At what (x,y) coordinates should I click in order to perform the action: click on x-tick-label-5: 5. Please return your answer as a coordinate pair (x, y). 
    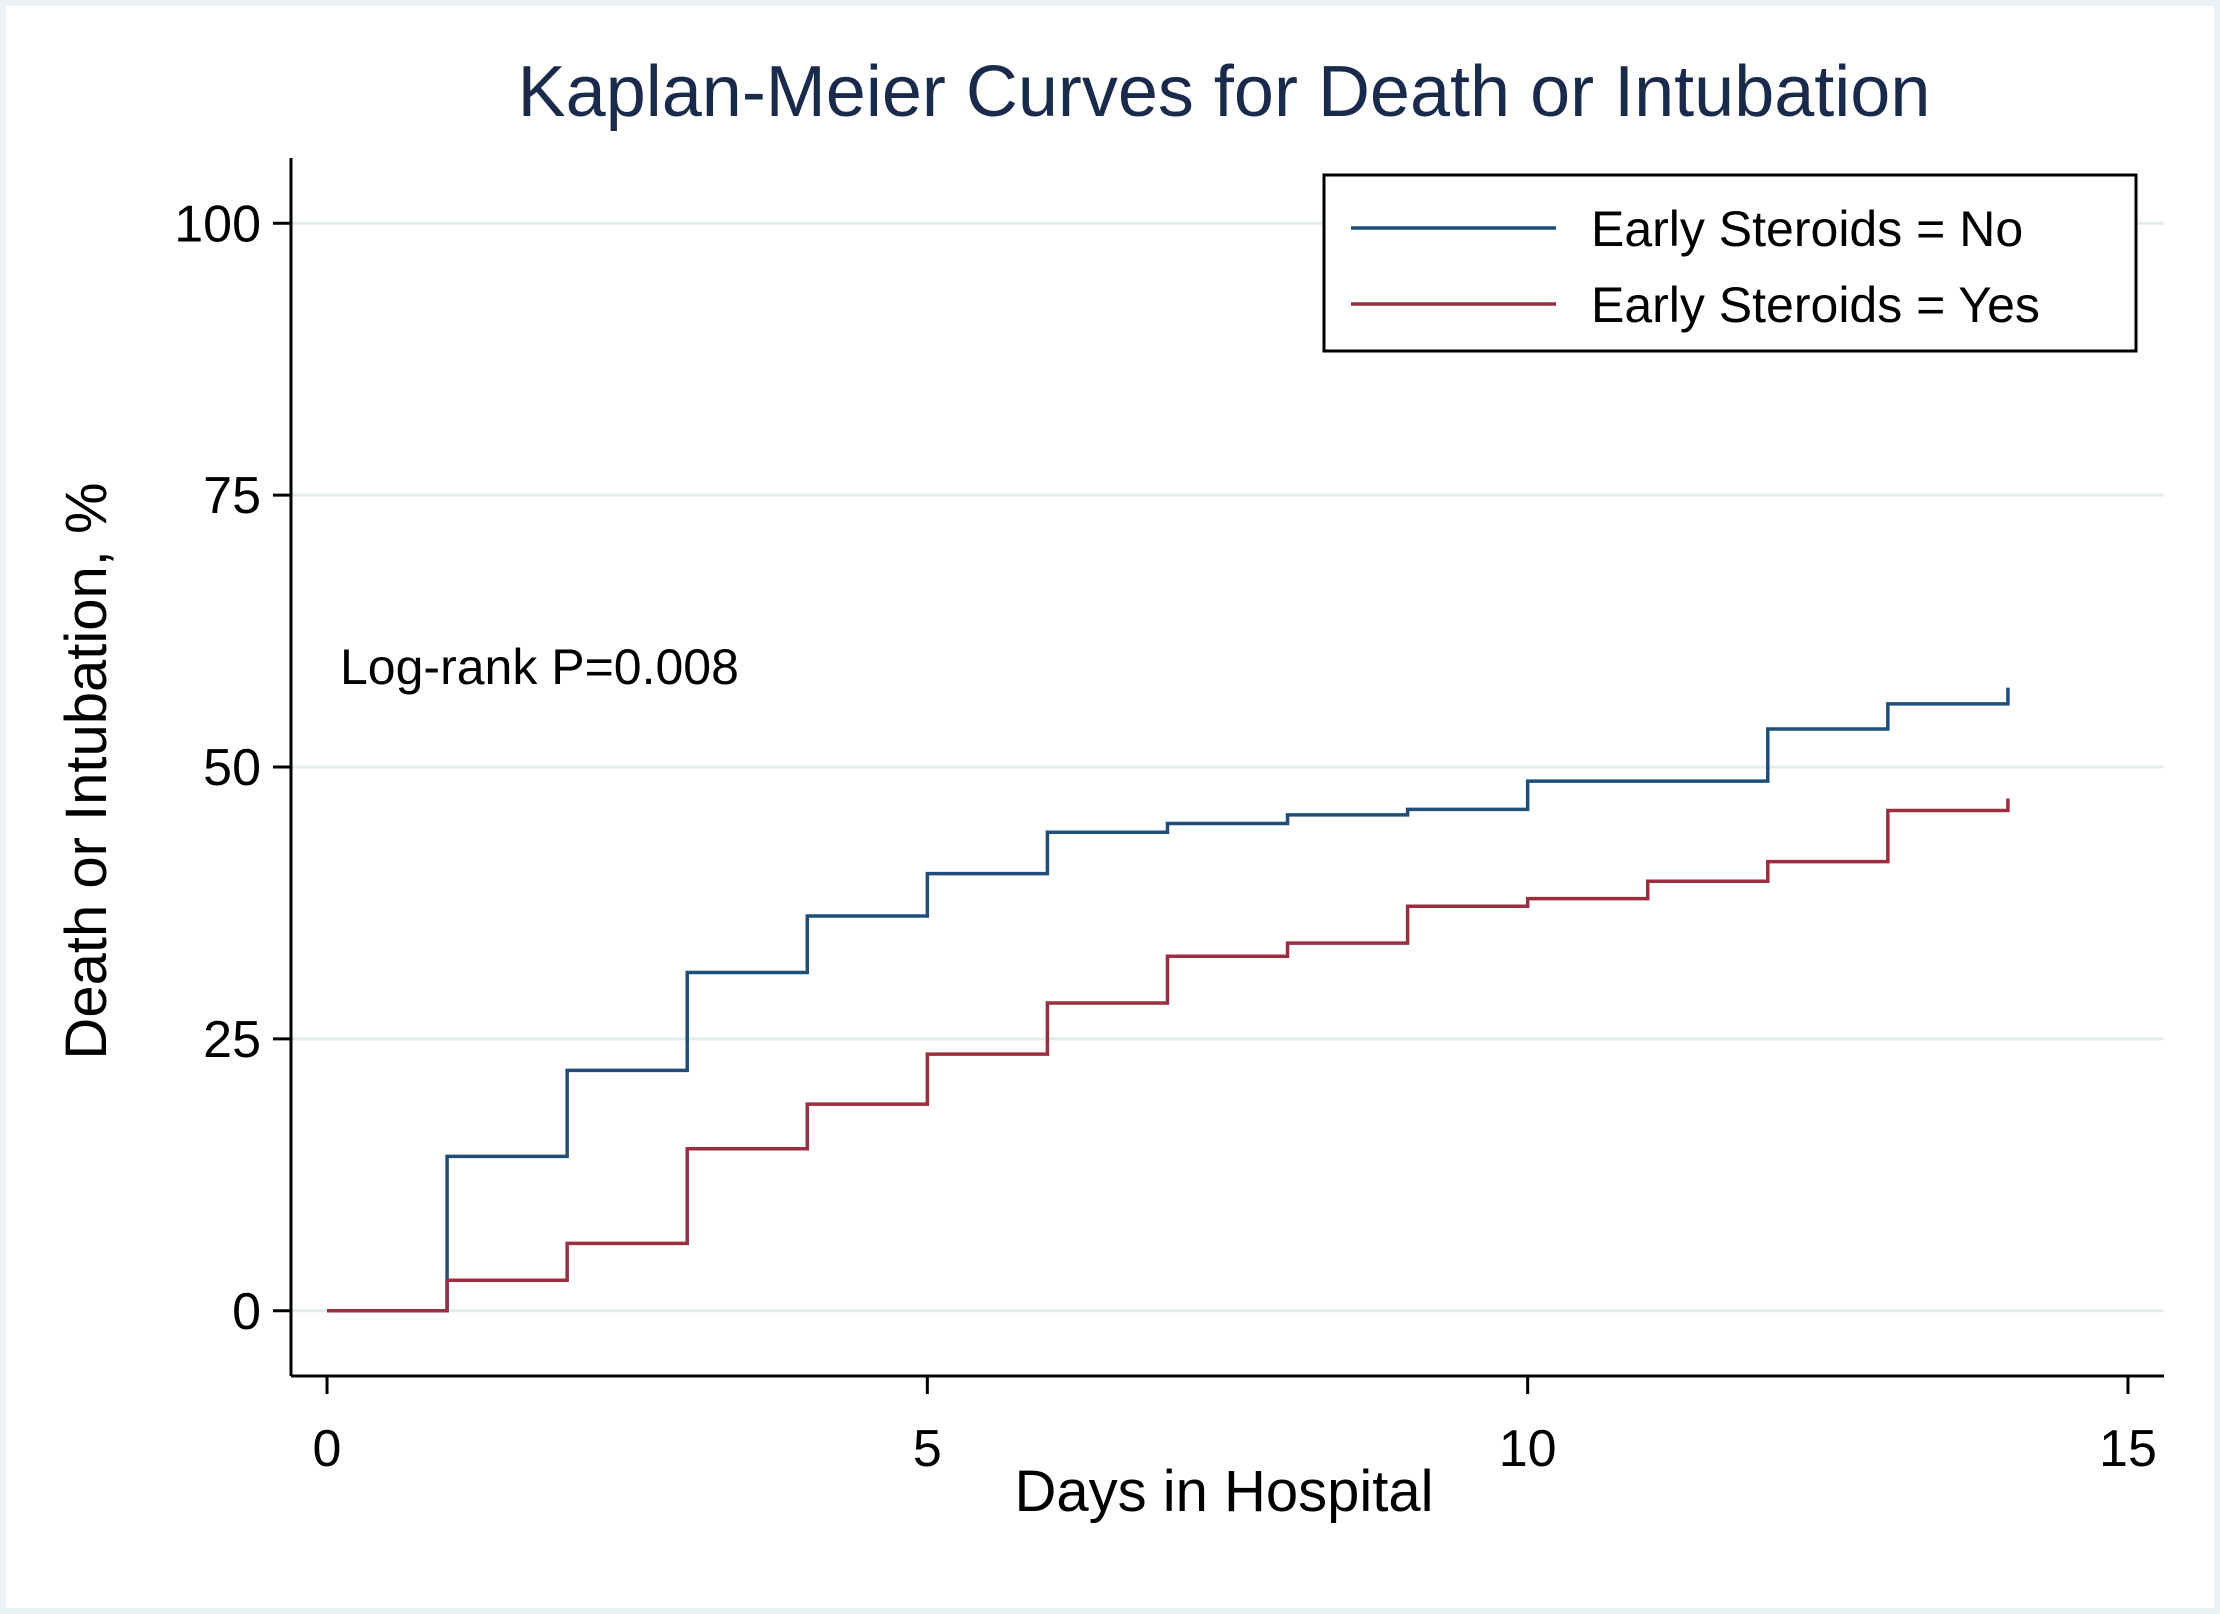
    Looking at the image, I should click on (927, 1449).